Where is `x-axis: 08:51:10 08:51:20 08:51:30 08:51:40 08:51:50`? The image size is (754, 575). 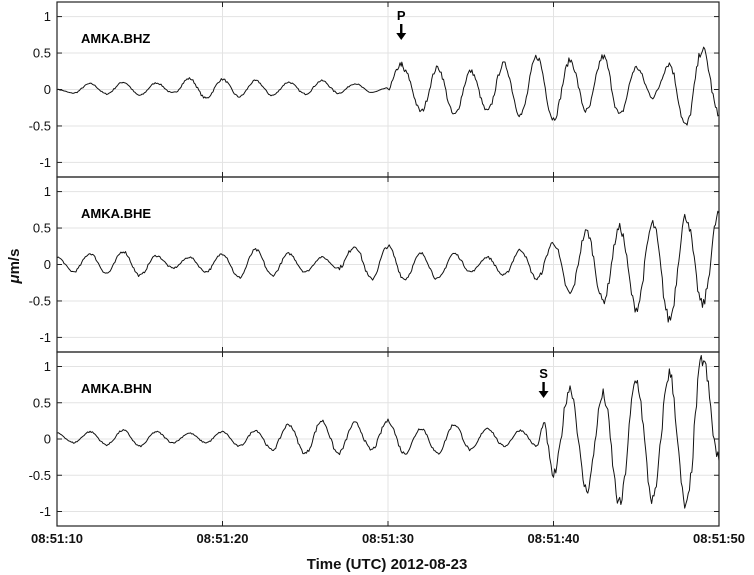
x-axis: 08:51:10 08:51:20 08:51:30 08:51:40 08:51:50 is located at coordinates (388, 538).